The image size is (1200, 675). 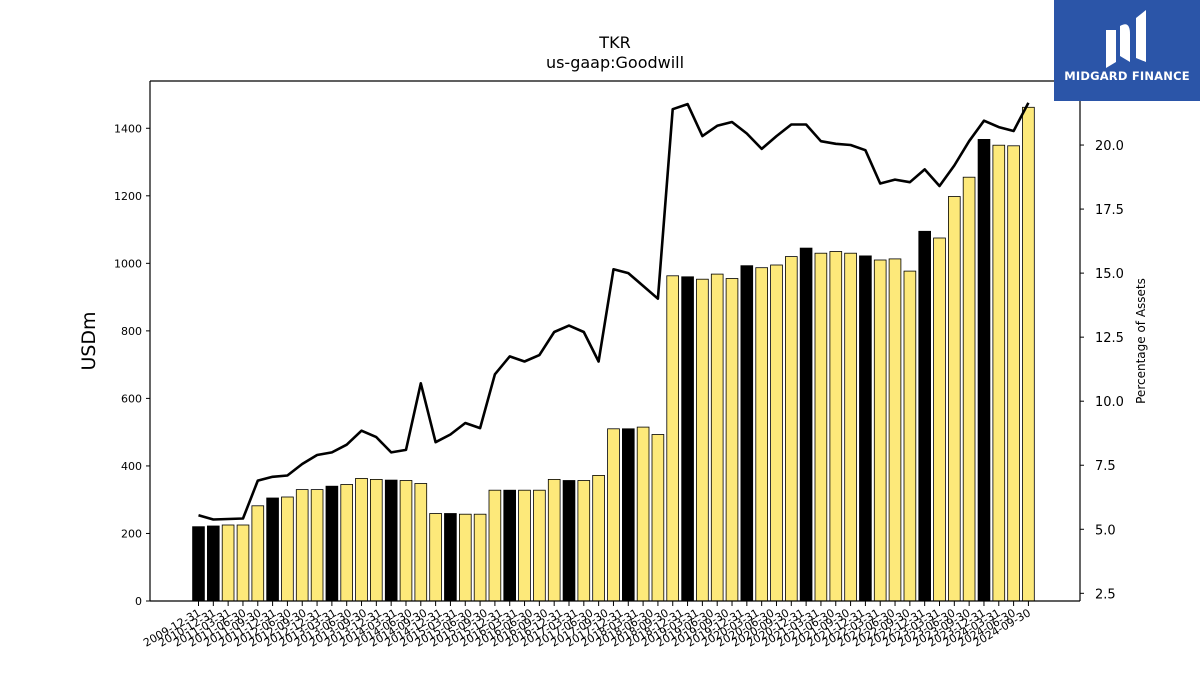 I want to click on y2-tick-label: 15.0, so click(x=1109, y=274).